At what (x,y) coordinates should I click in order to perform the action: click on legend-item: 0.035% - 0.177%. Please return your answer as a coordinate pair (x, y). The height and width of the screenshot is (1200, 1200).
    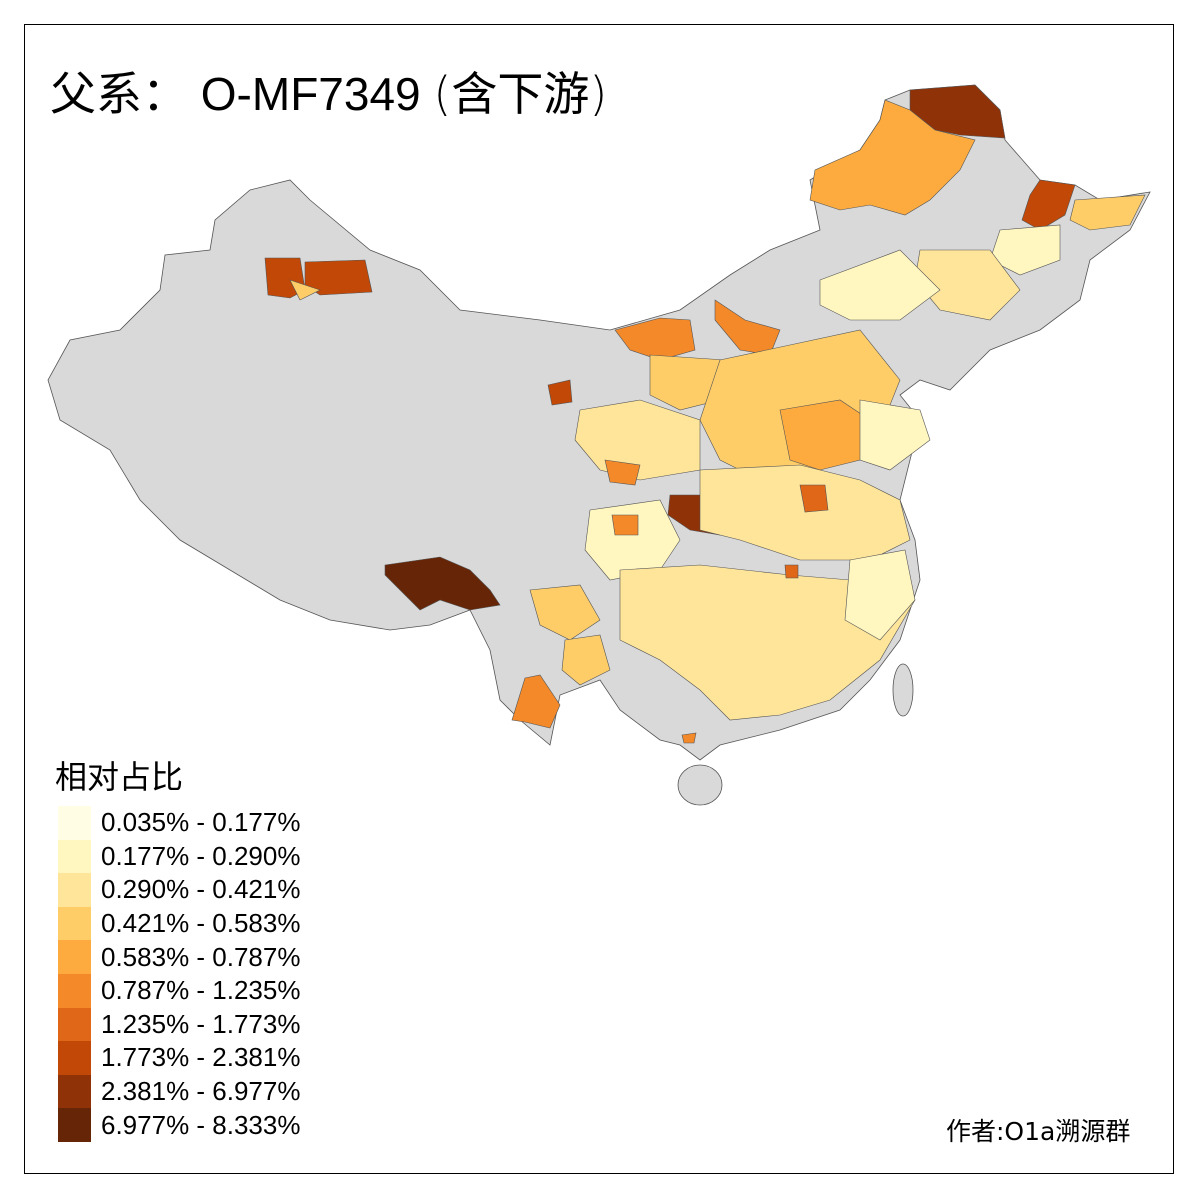
    Looking at the image, I should click on (179, 823).